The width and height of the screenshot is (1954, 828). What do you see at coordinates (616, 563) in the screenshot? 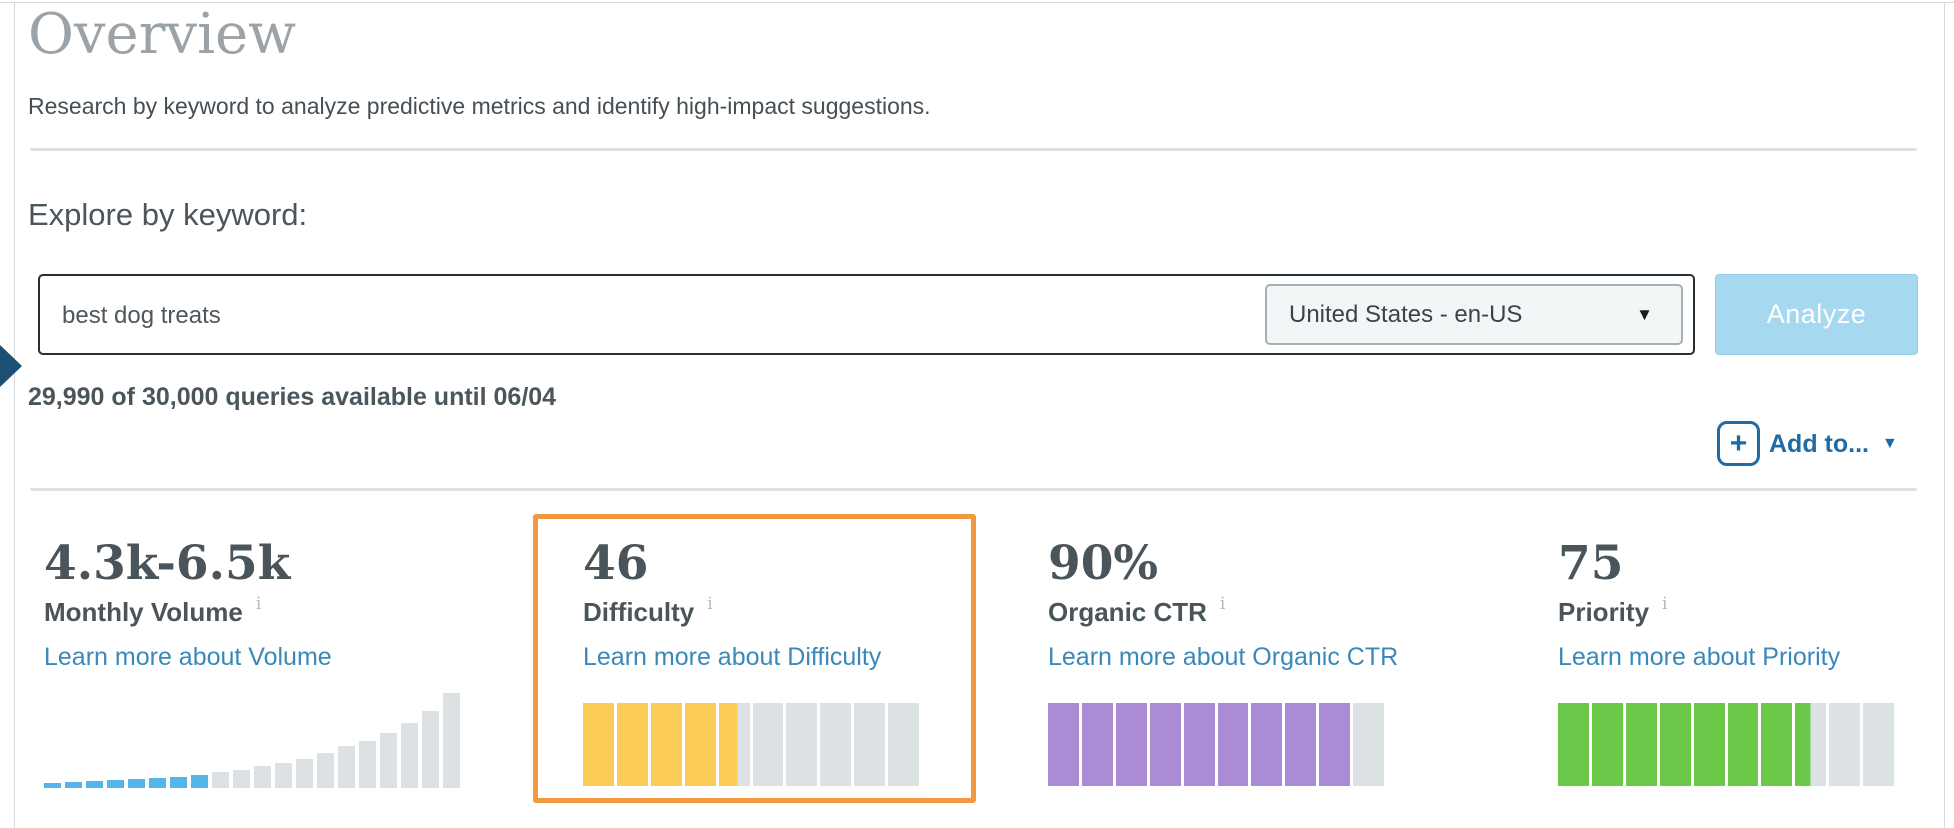
I see `metric-value: 46` at bounding box center [616, 563].